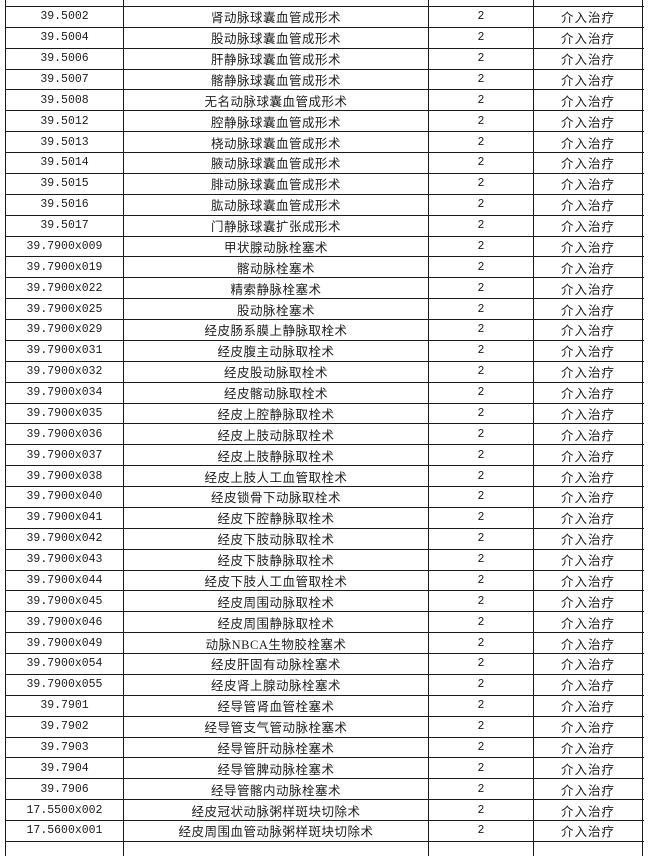 Image resolution: width=656 pixels, height=856 pixels. What do you see at coordinates (276, 517) in the screenshot?
I see `procedure-name-cell: 经皮下腔静脉取栓术` at bounding box center [276, 517].